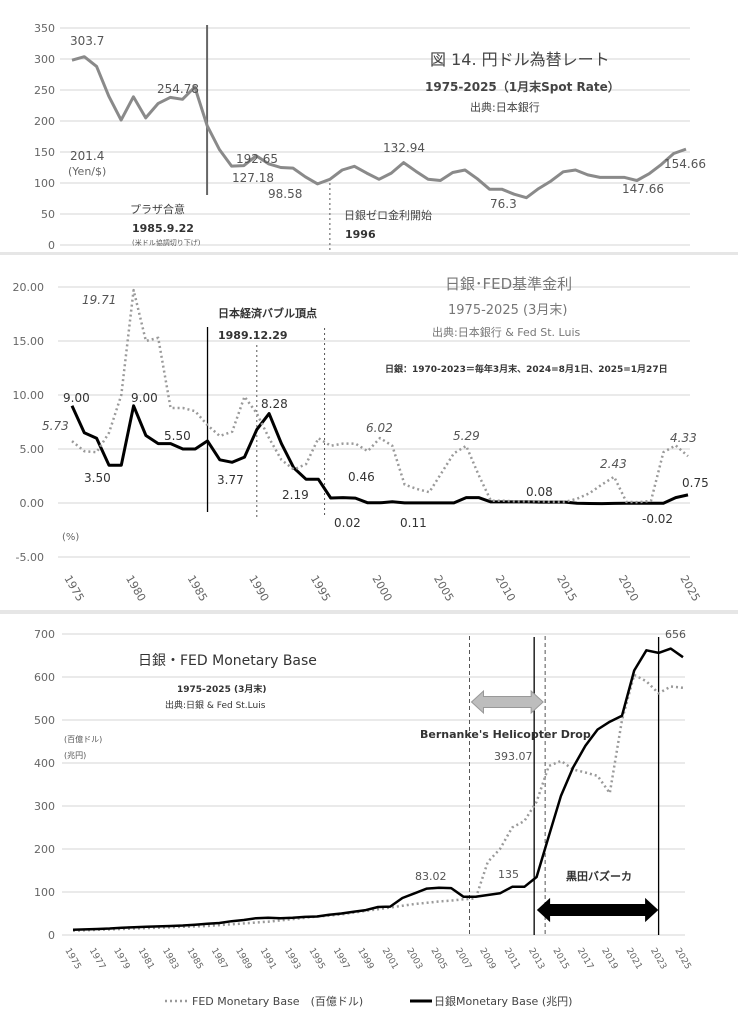 The height and width of the screenshot is (1024, 738). Describe the element at coordinates (539, 492) in the screenshot. I see `data-label: 0.08` at that location.